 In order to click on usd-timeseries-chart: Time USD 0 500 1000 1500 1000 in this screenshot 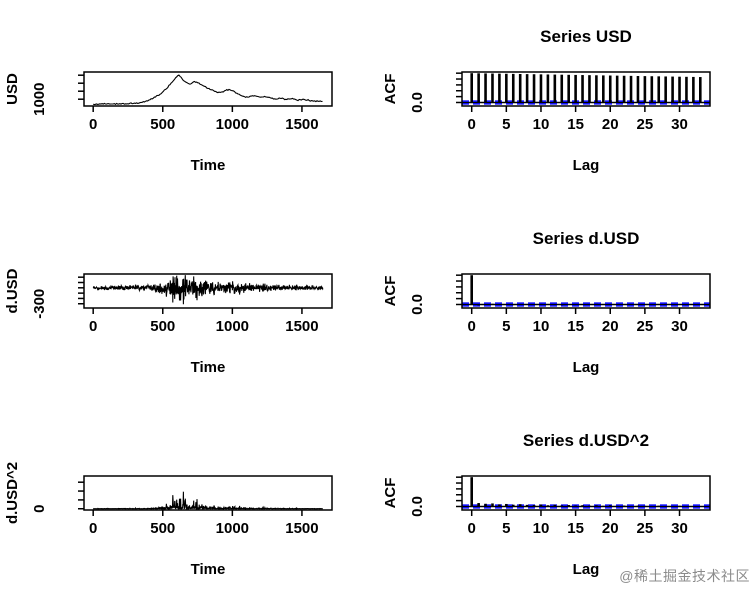, I will do `click(168, 122)`.